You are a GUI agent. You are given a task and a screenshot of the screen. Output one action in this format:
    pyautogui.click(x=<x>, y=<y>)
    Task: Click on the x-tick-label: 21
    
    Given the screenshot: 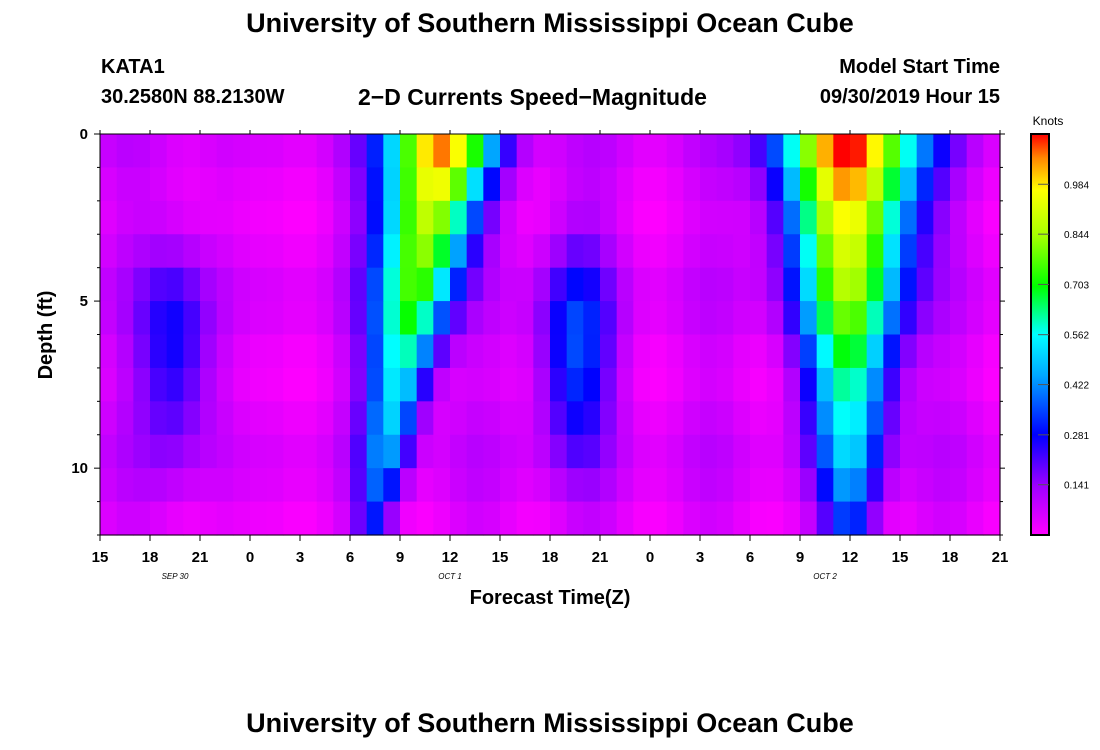 What is the action you would take?
    pyautogui.click(x=1000, y=557)
    